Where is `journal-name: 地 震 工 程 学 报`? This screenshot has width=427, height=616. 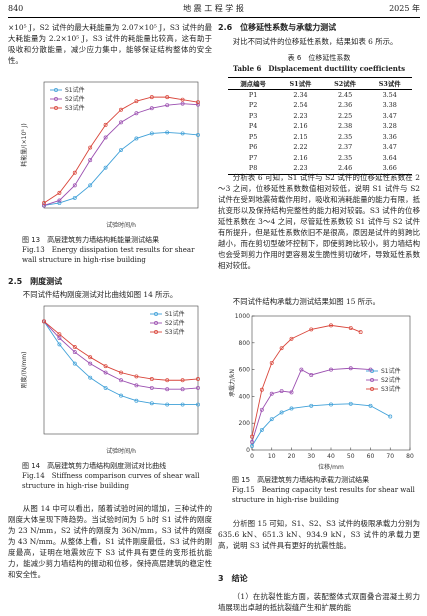
journal-name: 地 震 工 程 学 报 is located at coordinates (213, 8).